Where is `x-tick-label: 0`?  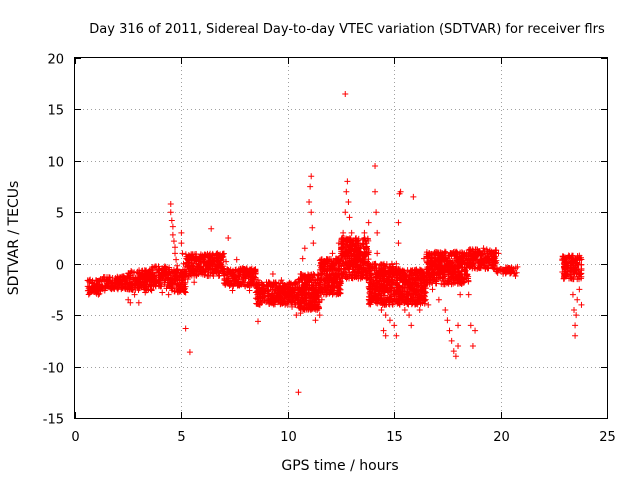 x-tick-label: 0 is located at coordinates (75, 437).